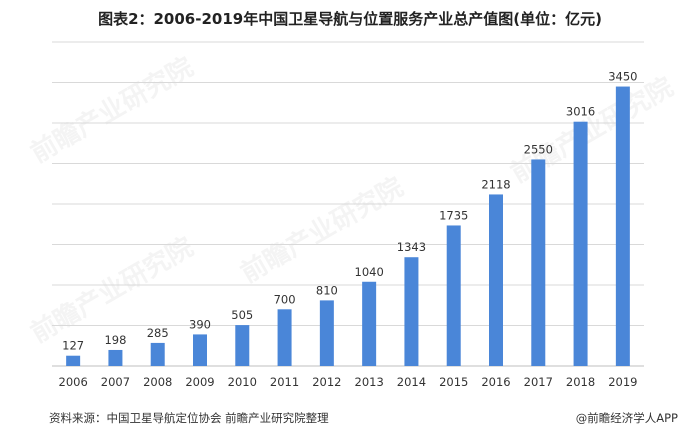 The image size is (700, 446). Describe the element at coordinates (411, 247) in the screenshot. I see `data-label: 1343` at that location.